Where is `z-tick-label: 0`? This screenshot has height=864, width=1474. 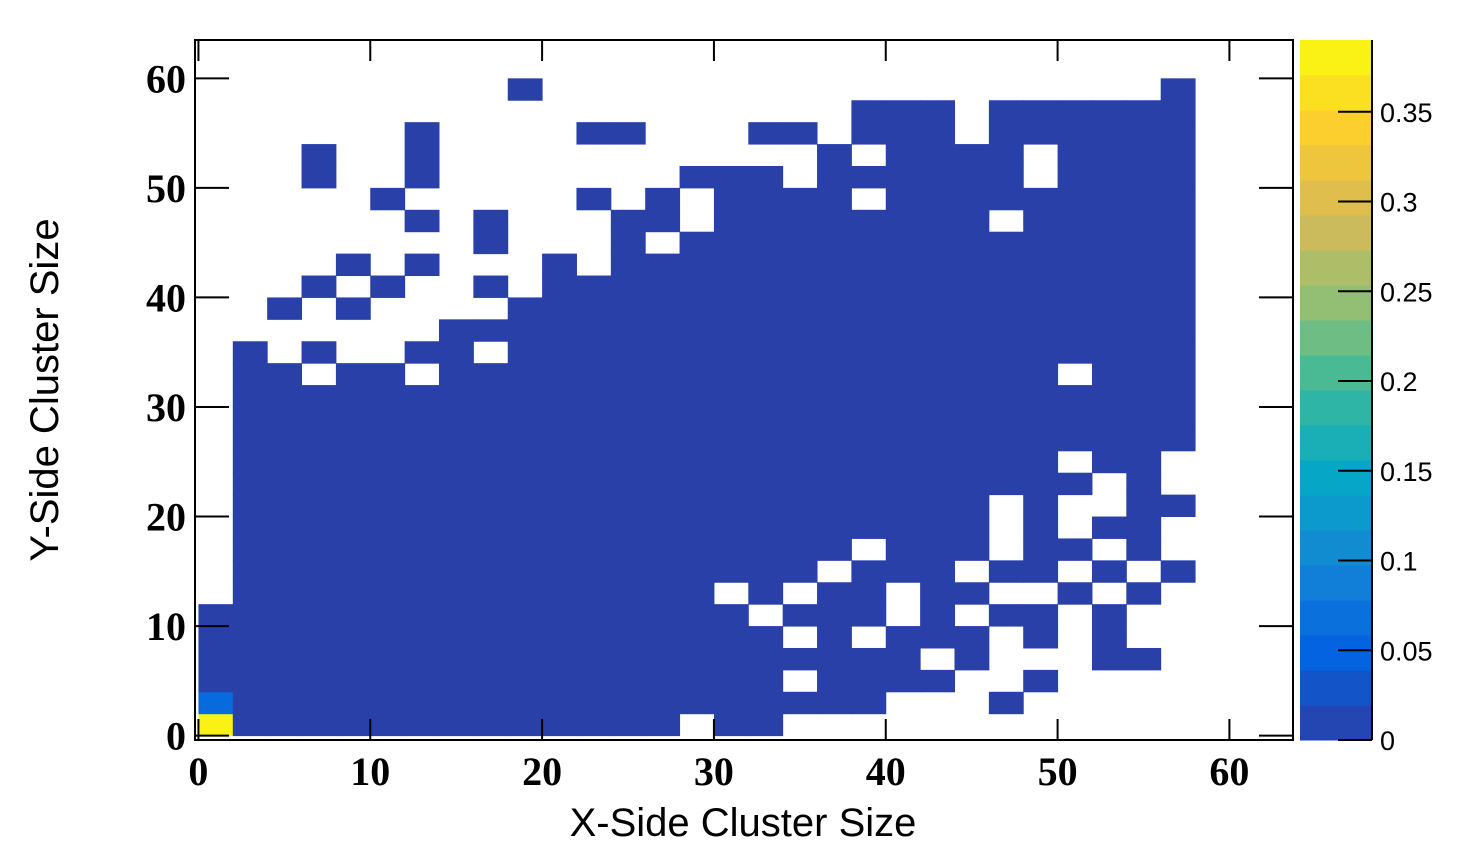 z-tick-label: 0 is located at coordinates (1387, 741).